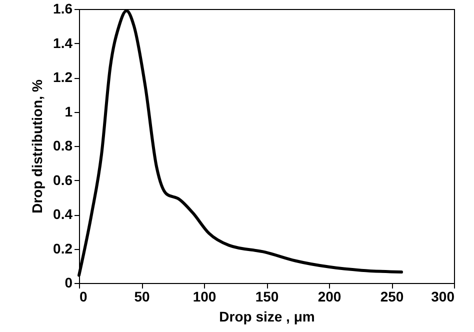 This screenshot has width=474, height=332. Describe the element at coordinates (63, 146) in the screenshot. I see `y-tick-label: 0.8` at that location.